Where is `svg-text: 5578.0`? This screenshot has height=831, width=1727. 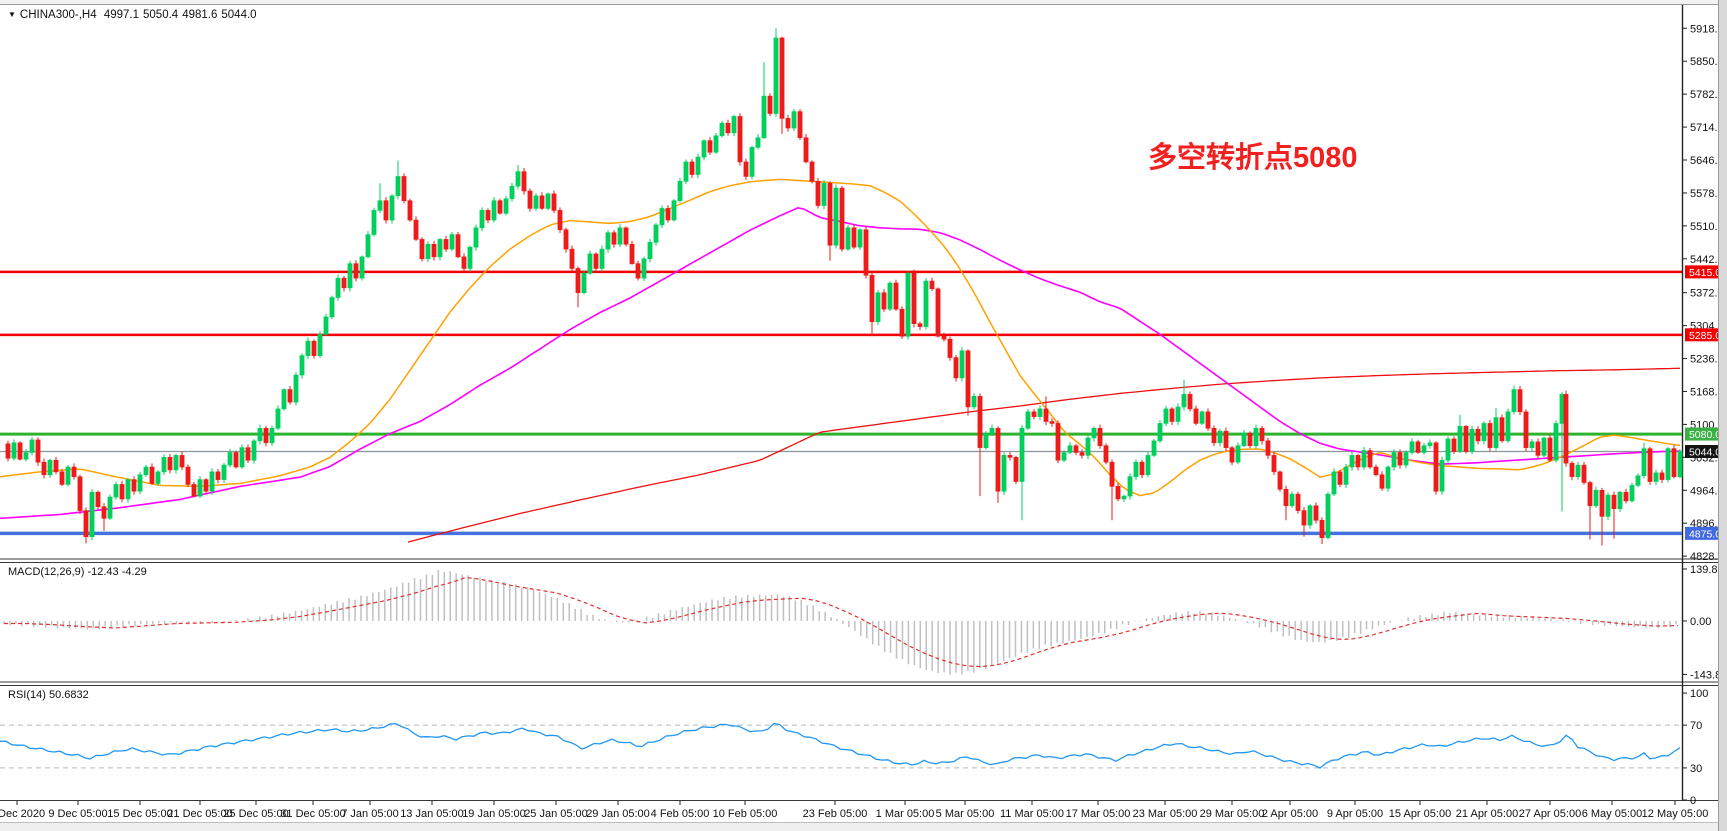 svg-text: 5578.0 is located at coordinates (1707, 194).